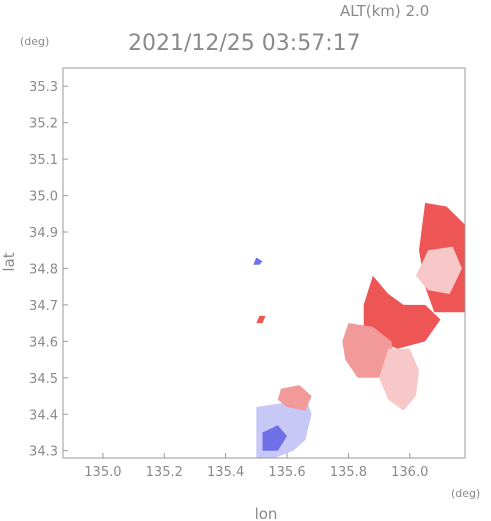 This screenshot has height=521, width=491. I want to click on y-axis-label: lat, so click(9, 261).